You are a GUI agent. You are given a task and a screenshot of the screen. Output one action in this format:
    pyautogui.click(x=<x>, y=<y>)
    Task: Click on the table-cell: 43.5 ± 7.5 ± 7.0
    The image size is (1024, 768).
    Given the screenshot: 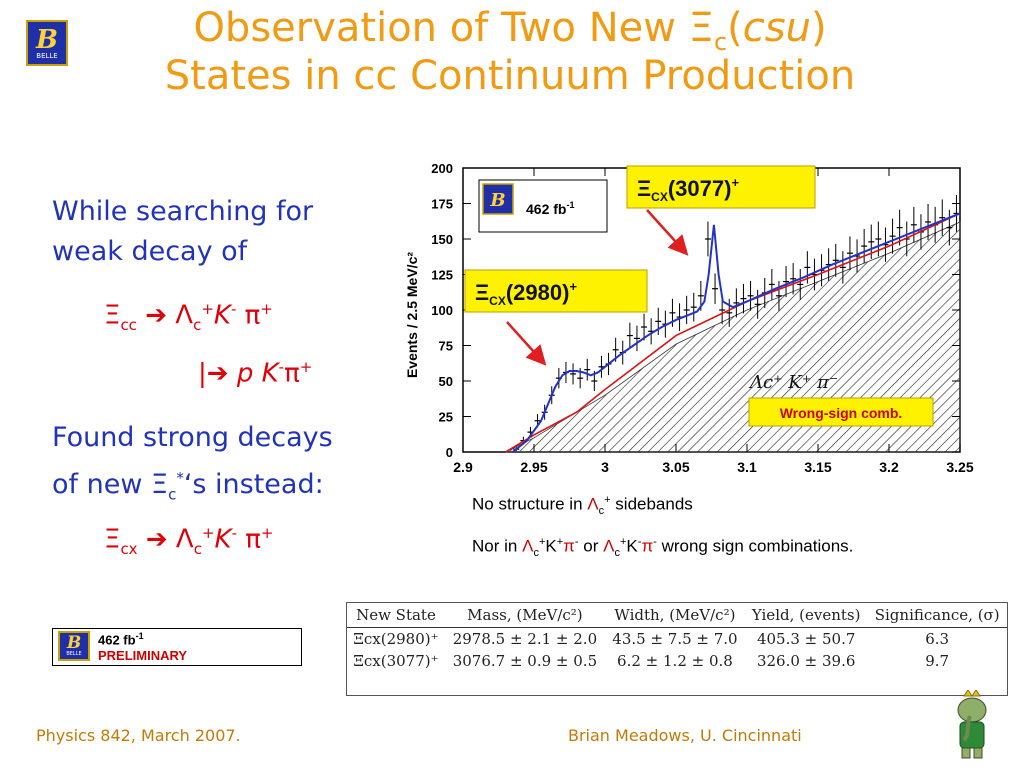 What is the action you would take?
    pyautogui.click(x=675, y=639)
    